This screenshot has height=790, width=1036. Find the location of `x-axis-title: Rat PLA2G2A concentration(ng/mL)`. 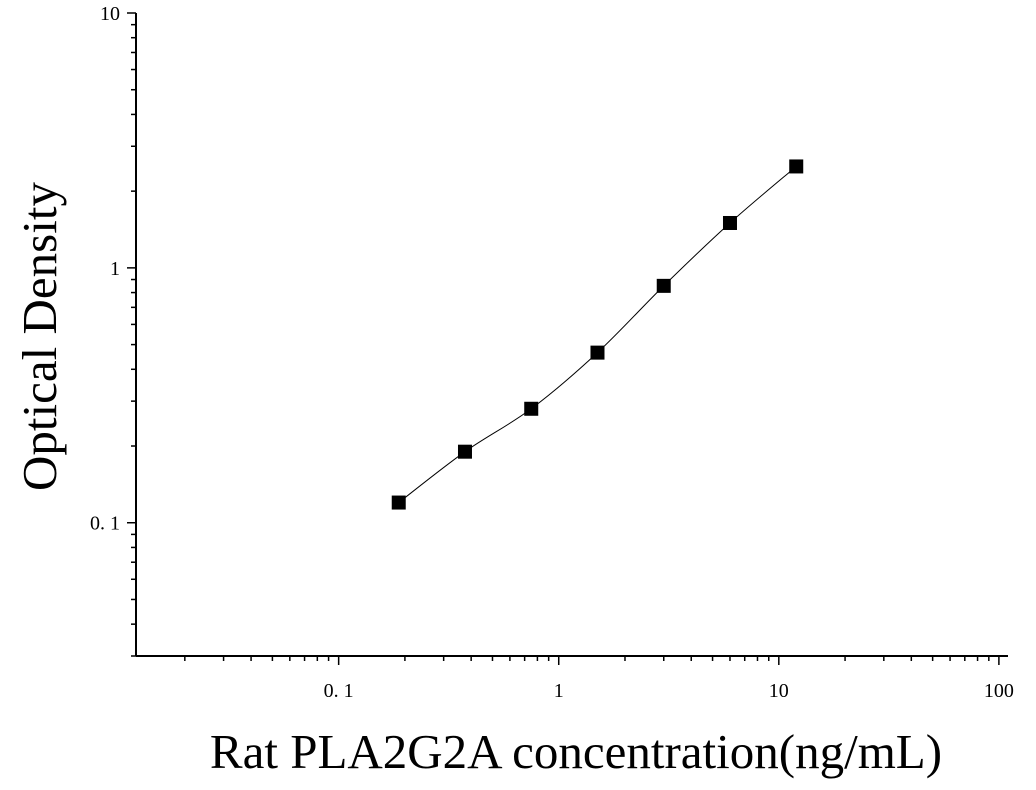

x-axis-title: Rat PLA2G2A concentration(ng/mL) is located at coordinates (576, 751).